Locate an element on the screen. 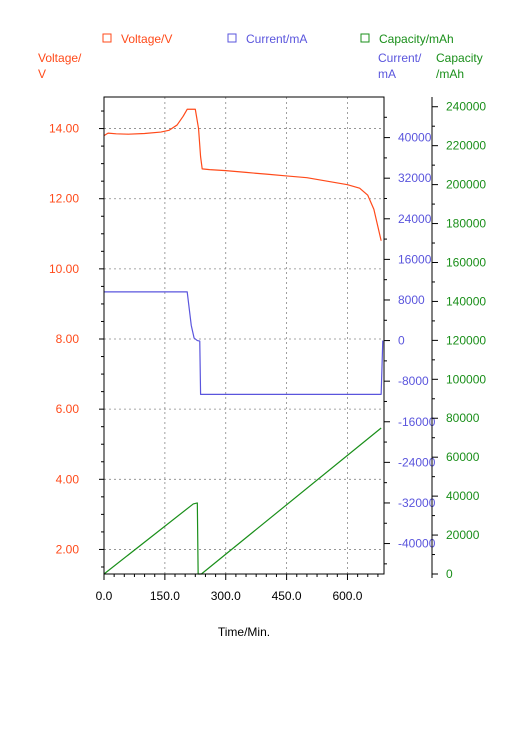  capacity-tick-label: 20000 is located at coordinates (463, 535).